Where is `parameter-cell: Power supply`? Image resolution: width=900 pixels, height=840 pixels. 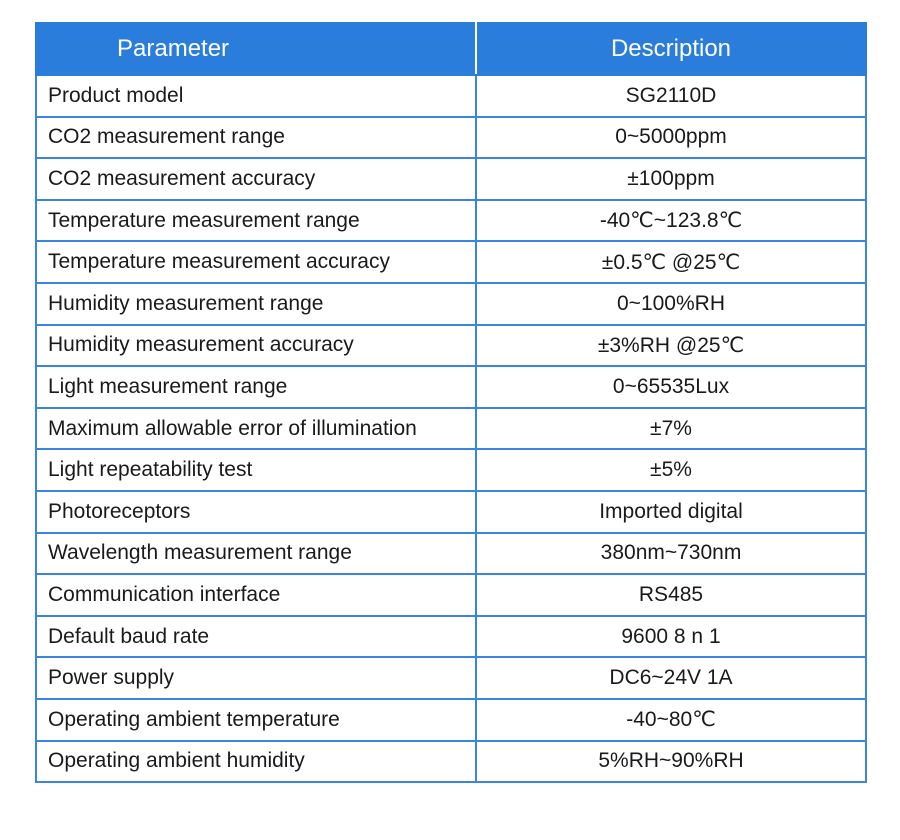 parameter-cell: Power supply is located at coordinates (256, 678).